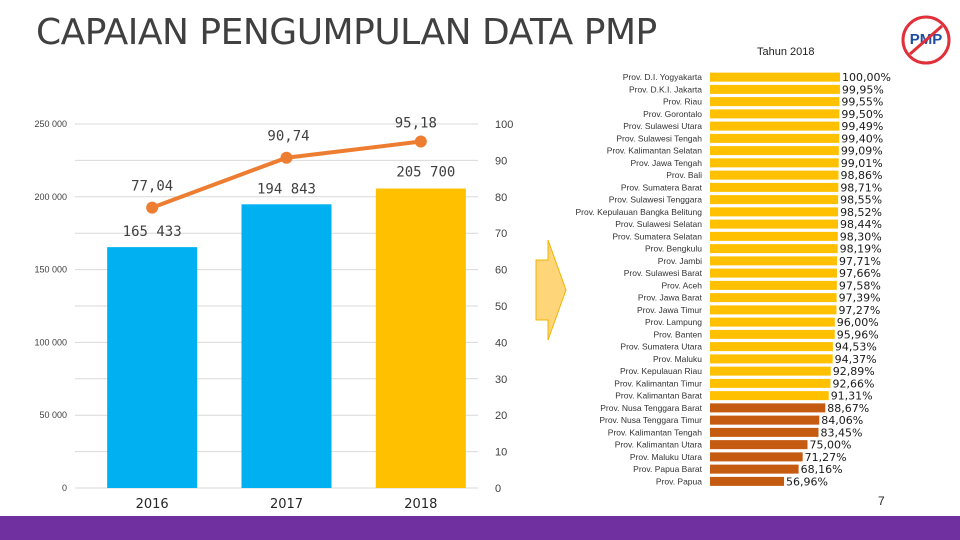 The image size is (960, 540). Describe the element at coordinates (860, 285) in the screenshot. I see `province-value-label: 97,58%` at that location.